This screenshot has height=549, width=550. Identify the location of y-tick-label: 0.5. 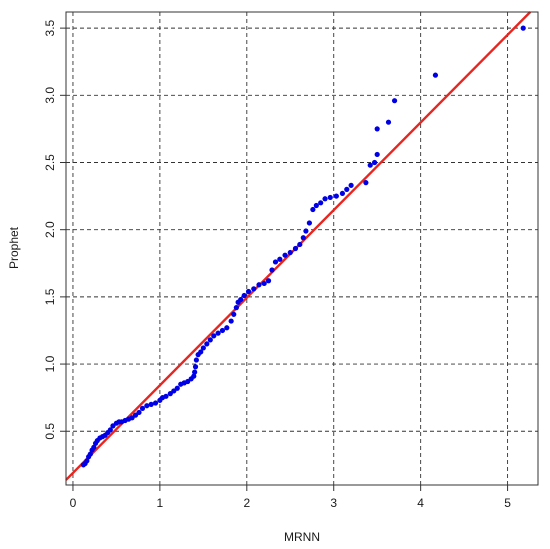
(50, 431).